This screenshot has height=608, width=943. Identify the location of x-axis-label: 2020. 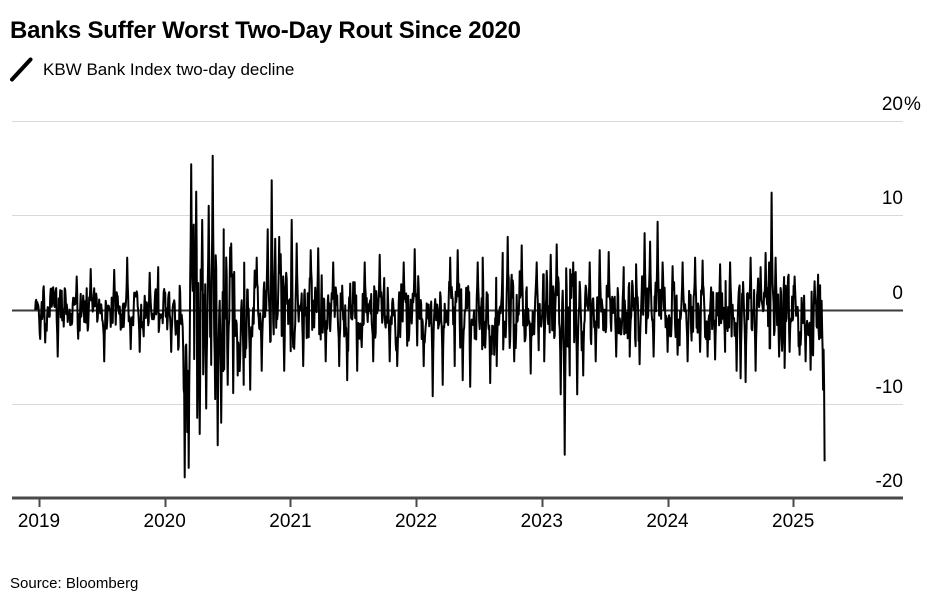
(164, 521).